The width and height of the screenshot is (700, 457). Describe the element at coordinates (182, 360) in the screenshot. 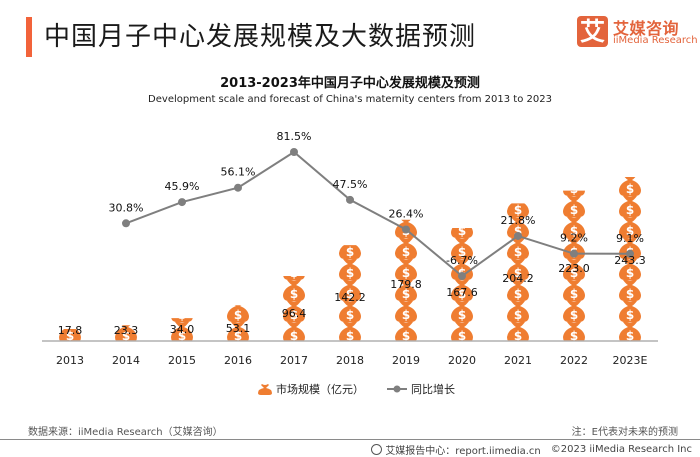

I see `x-tick-label: 2015` at that location.